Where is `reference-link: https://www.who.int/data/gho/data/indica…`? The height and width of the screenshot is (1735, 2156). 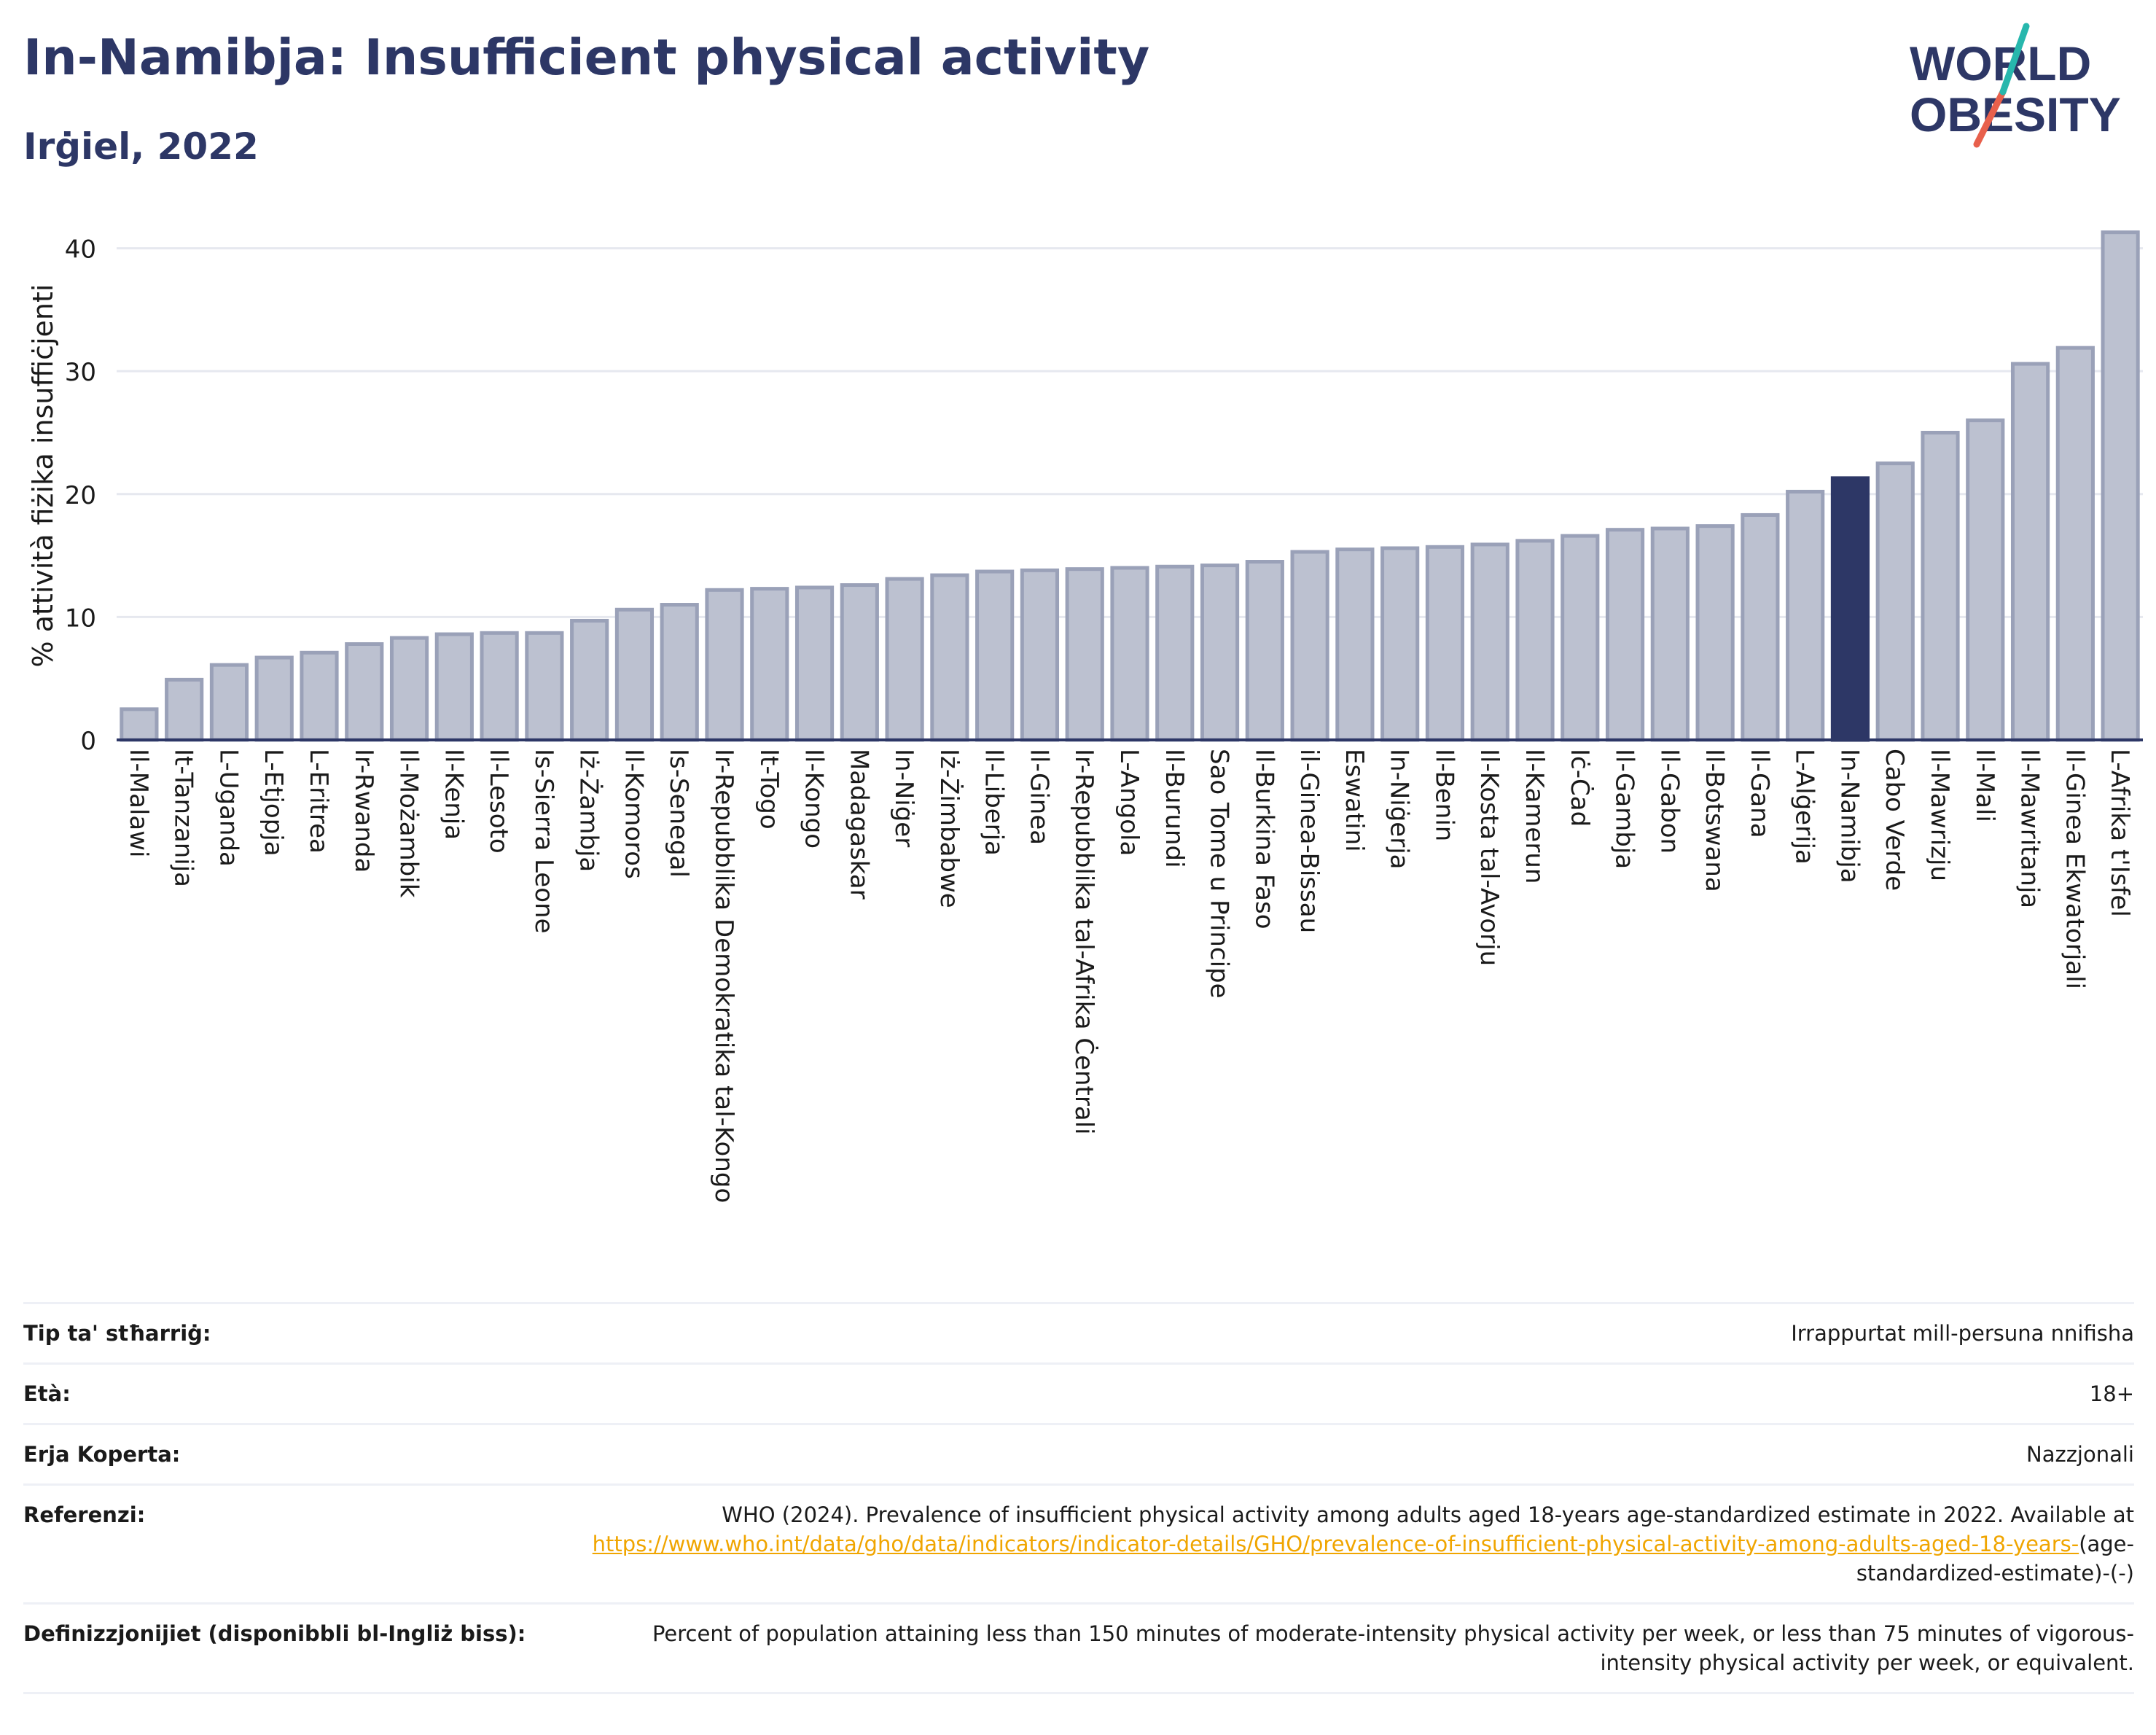
reference-link: https://www.who.int/data/gho/data/indica… is located at coordinates (1335, 1544).